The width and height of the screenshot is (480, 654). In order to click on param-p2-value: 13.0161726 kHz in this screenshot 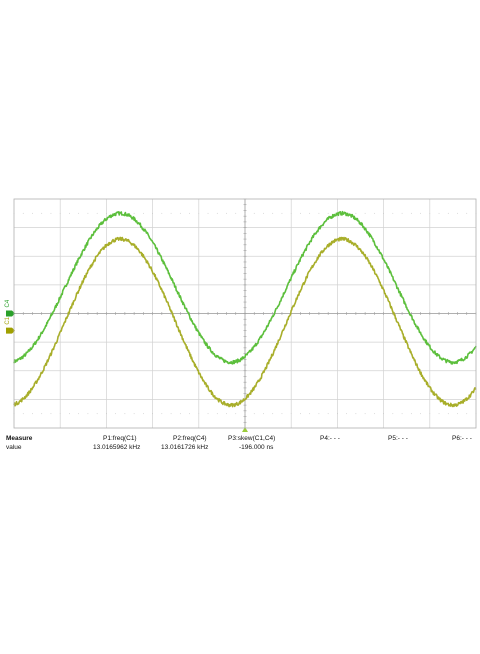, I will do `click(185, 447)`.